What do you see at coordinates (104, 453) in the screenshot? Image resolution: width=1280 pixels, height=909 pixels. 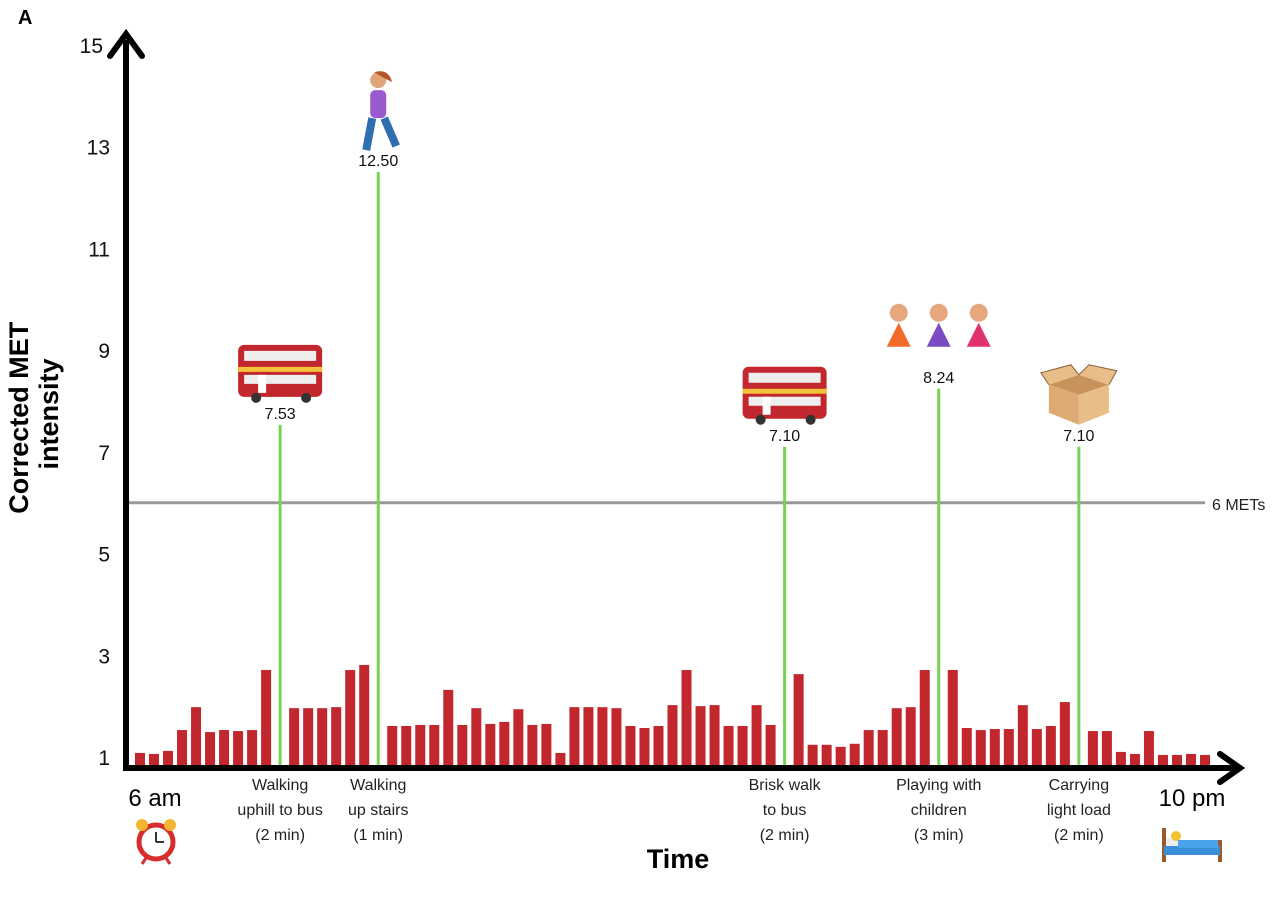 I see `y-tick-label: 7` at bounding box center [104, 453].